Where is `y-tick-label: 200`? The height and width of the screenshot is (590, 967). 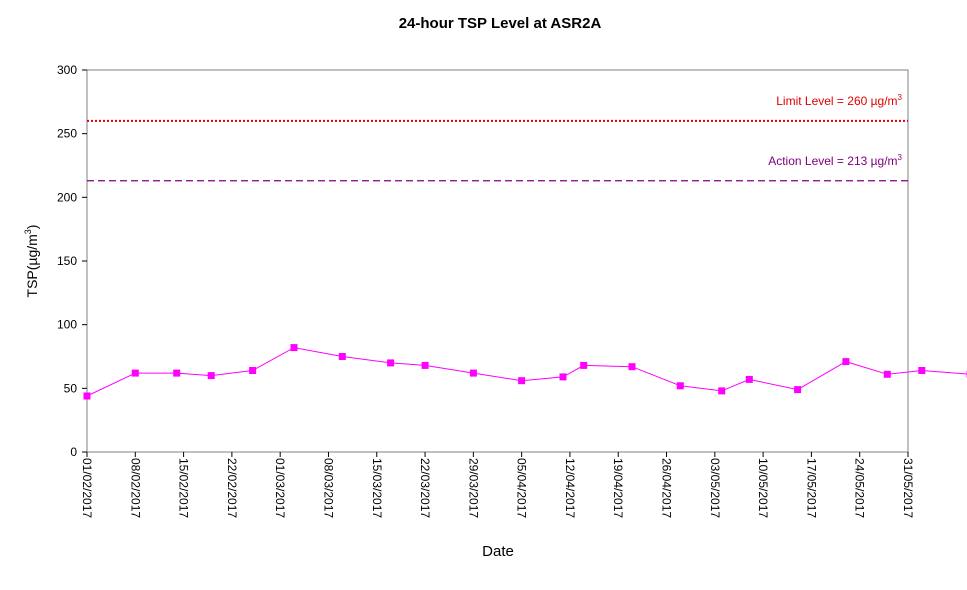
y-tick-label: 200 is located at coordinates (67, 197).